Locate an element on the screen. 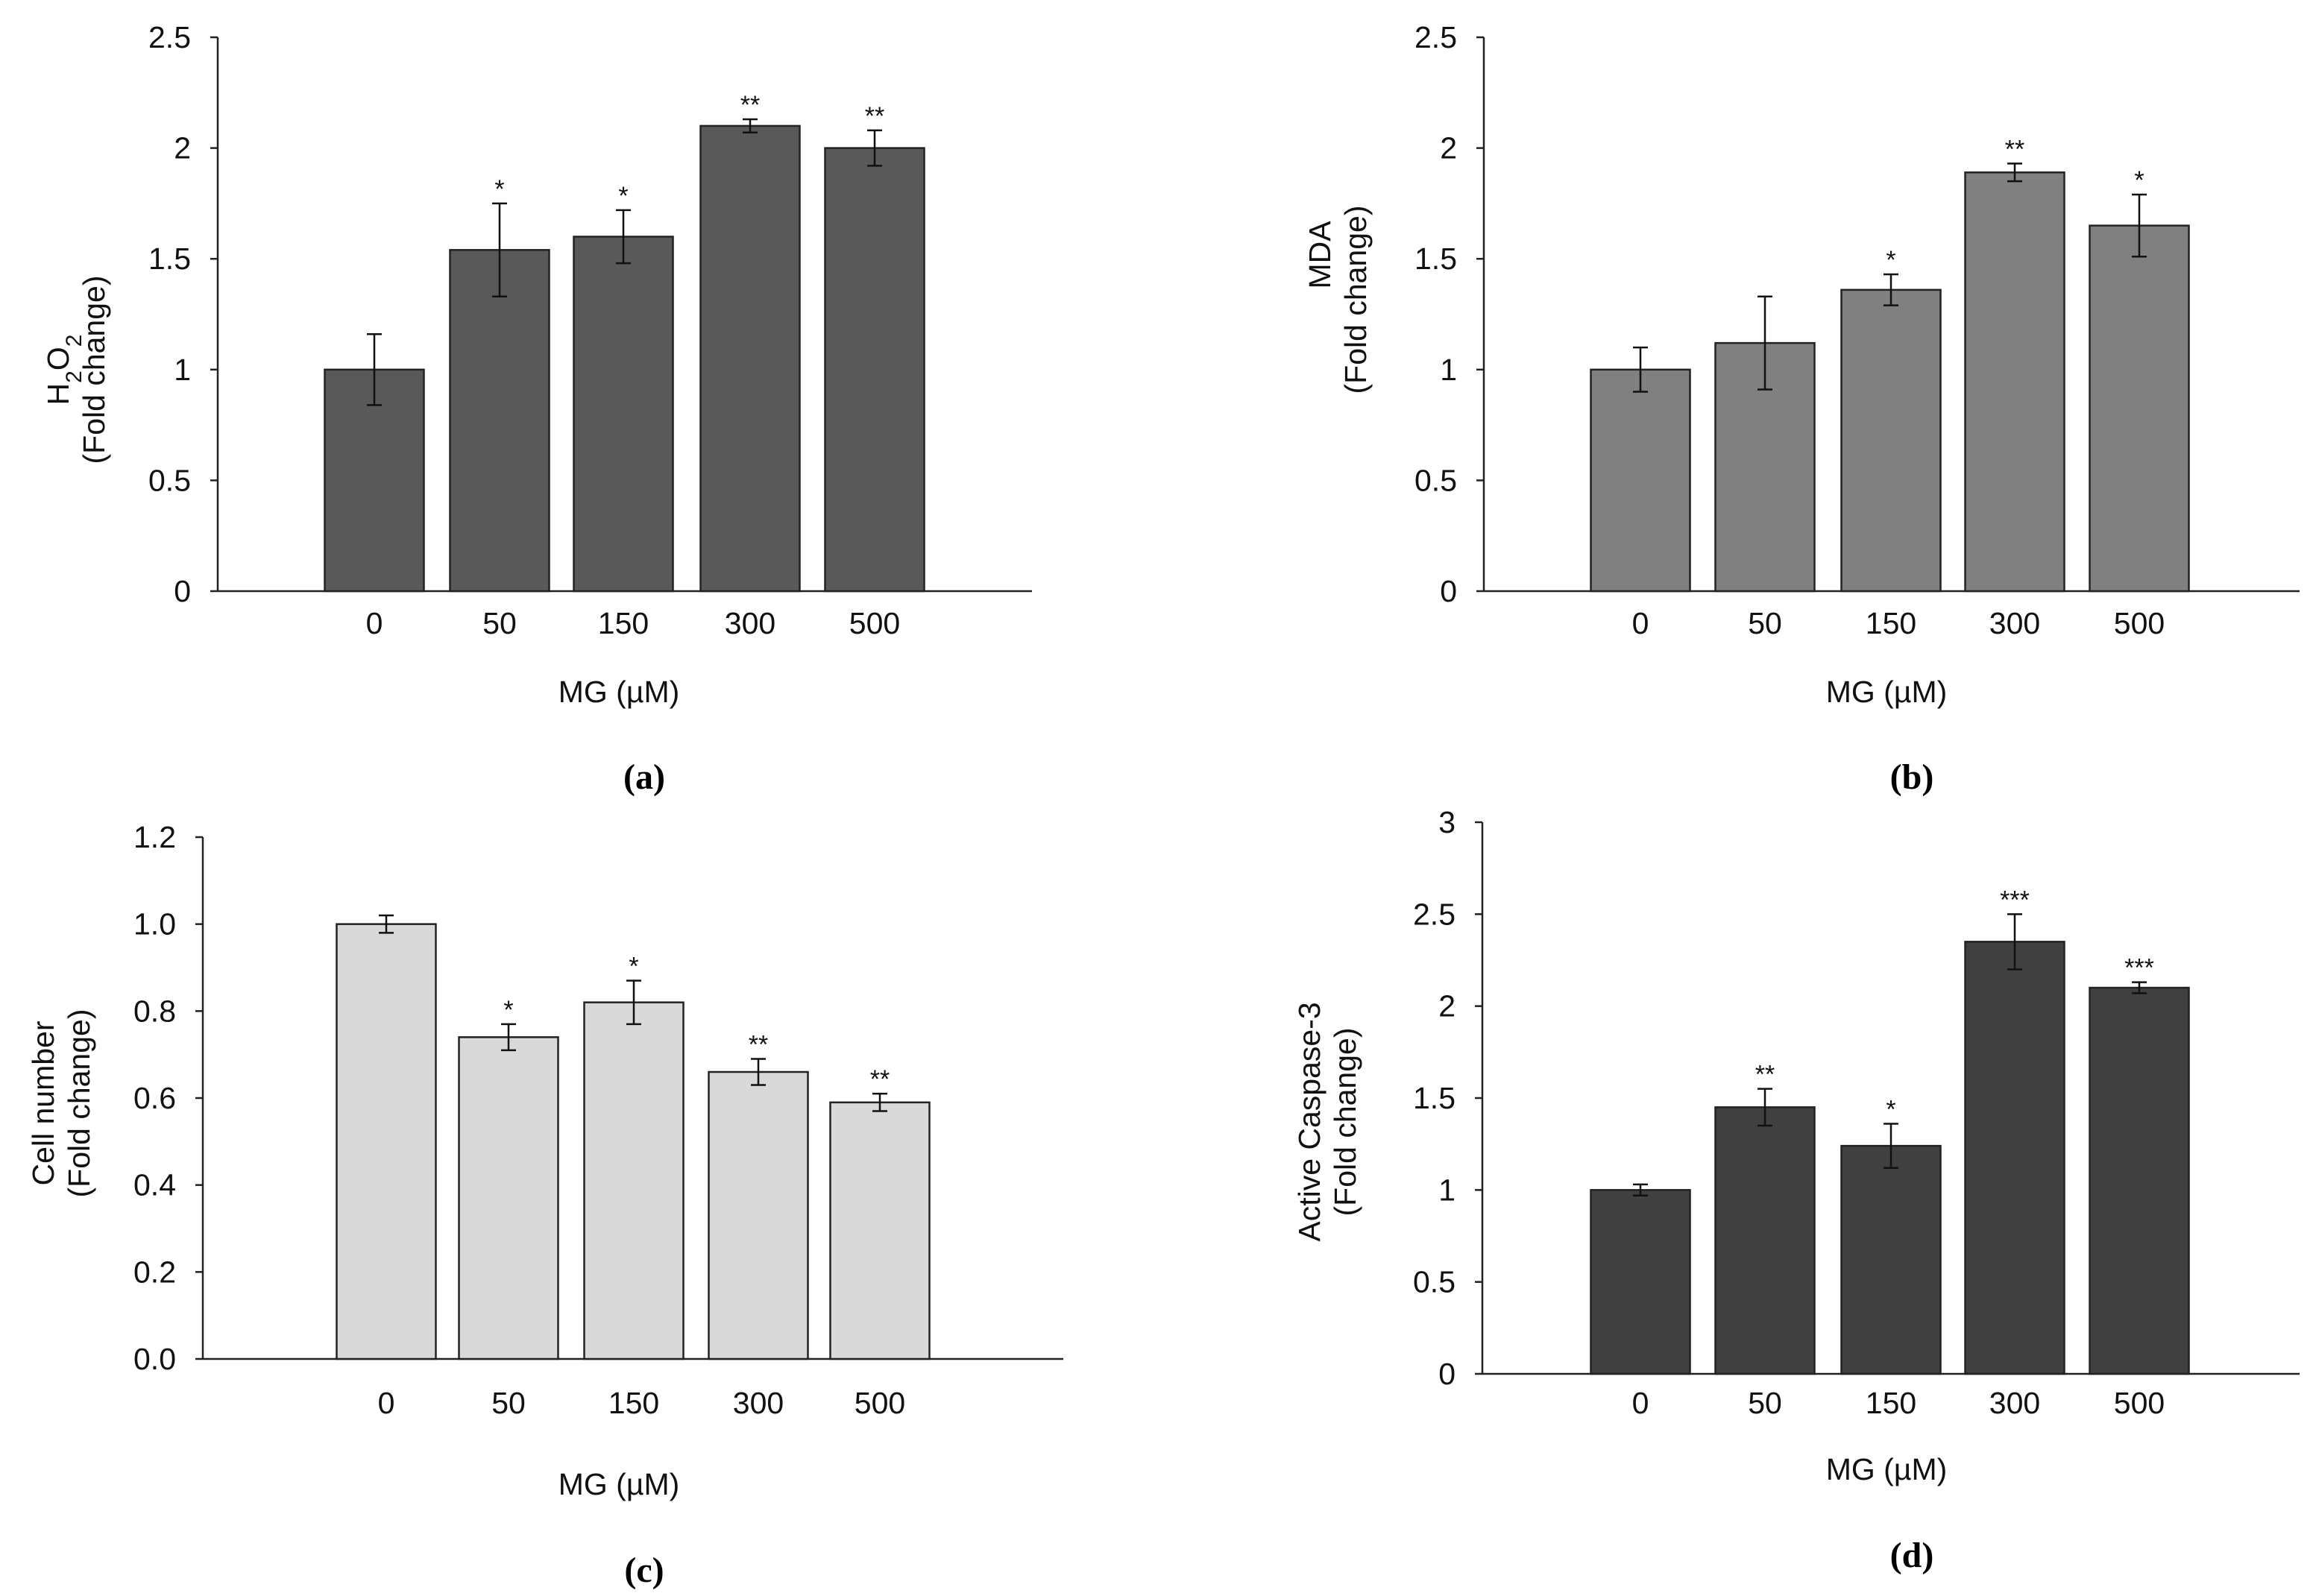  panel-c-y-tick-label: 0.4 is located at coordinates (154, 1185).